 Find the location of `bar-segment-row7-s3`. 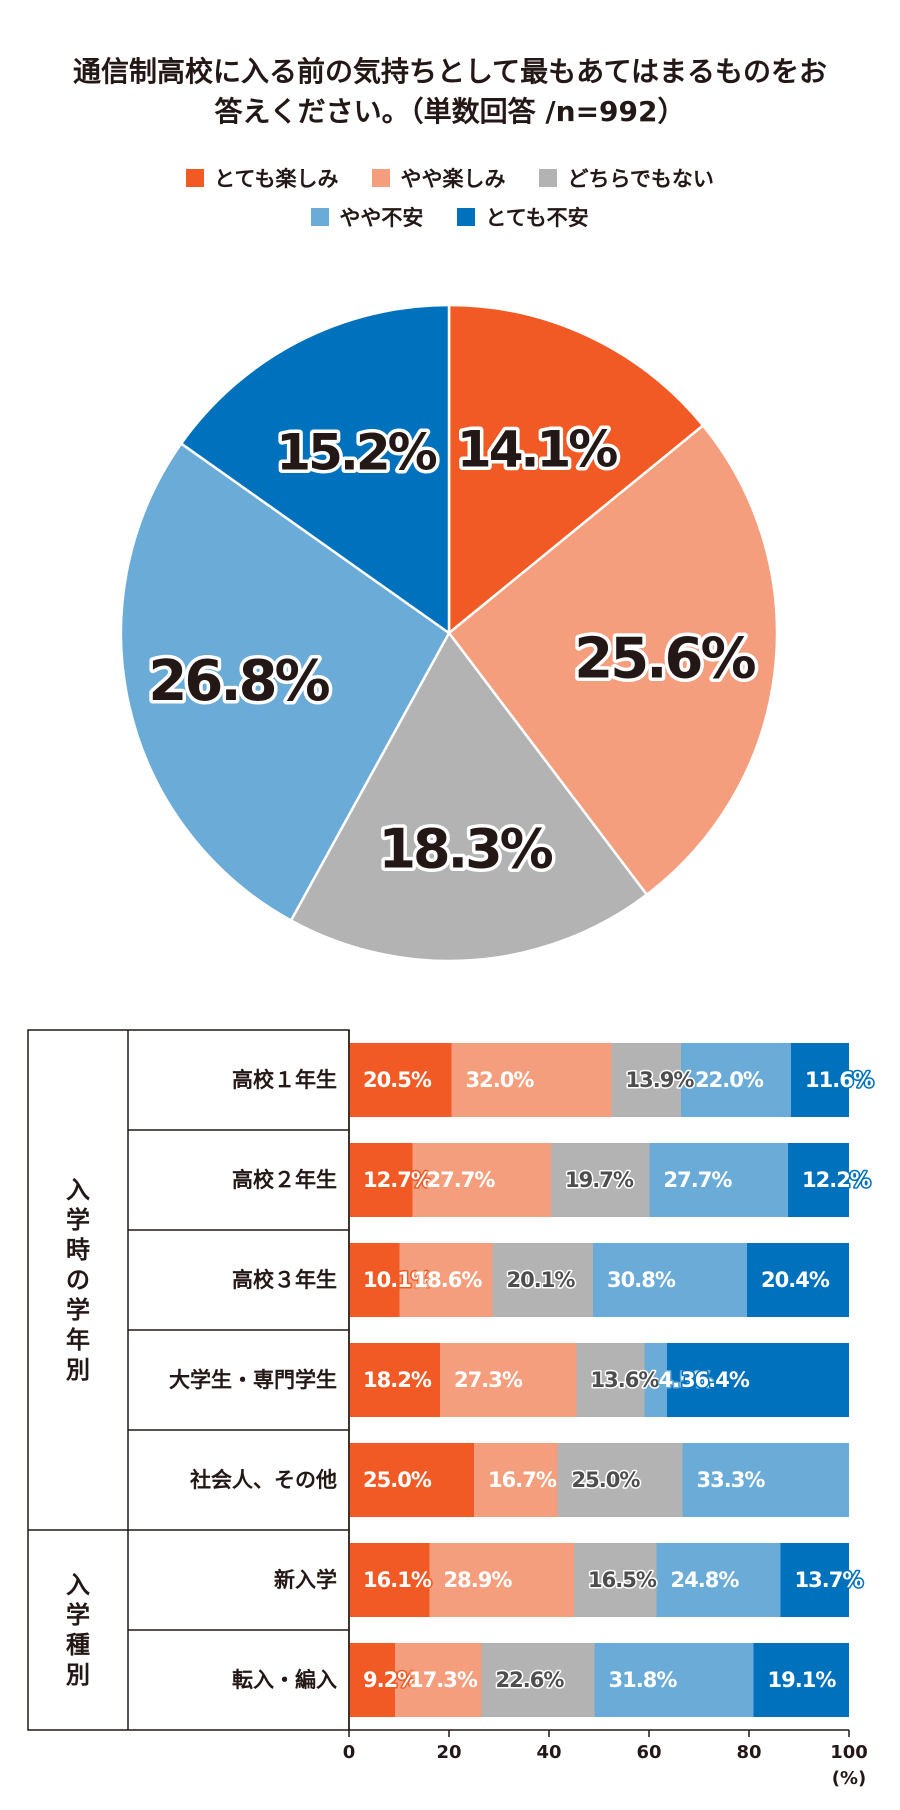

bar-segment-row7-s3 is located at coordinates (538, 1680).